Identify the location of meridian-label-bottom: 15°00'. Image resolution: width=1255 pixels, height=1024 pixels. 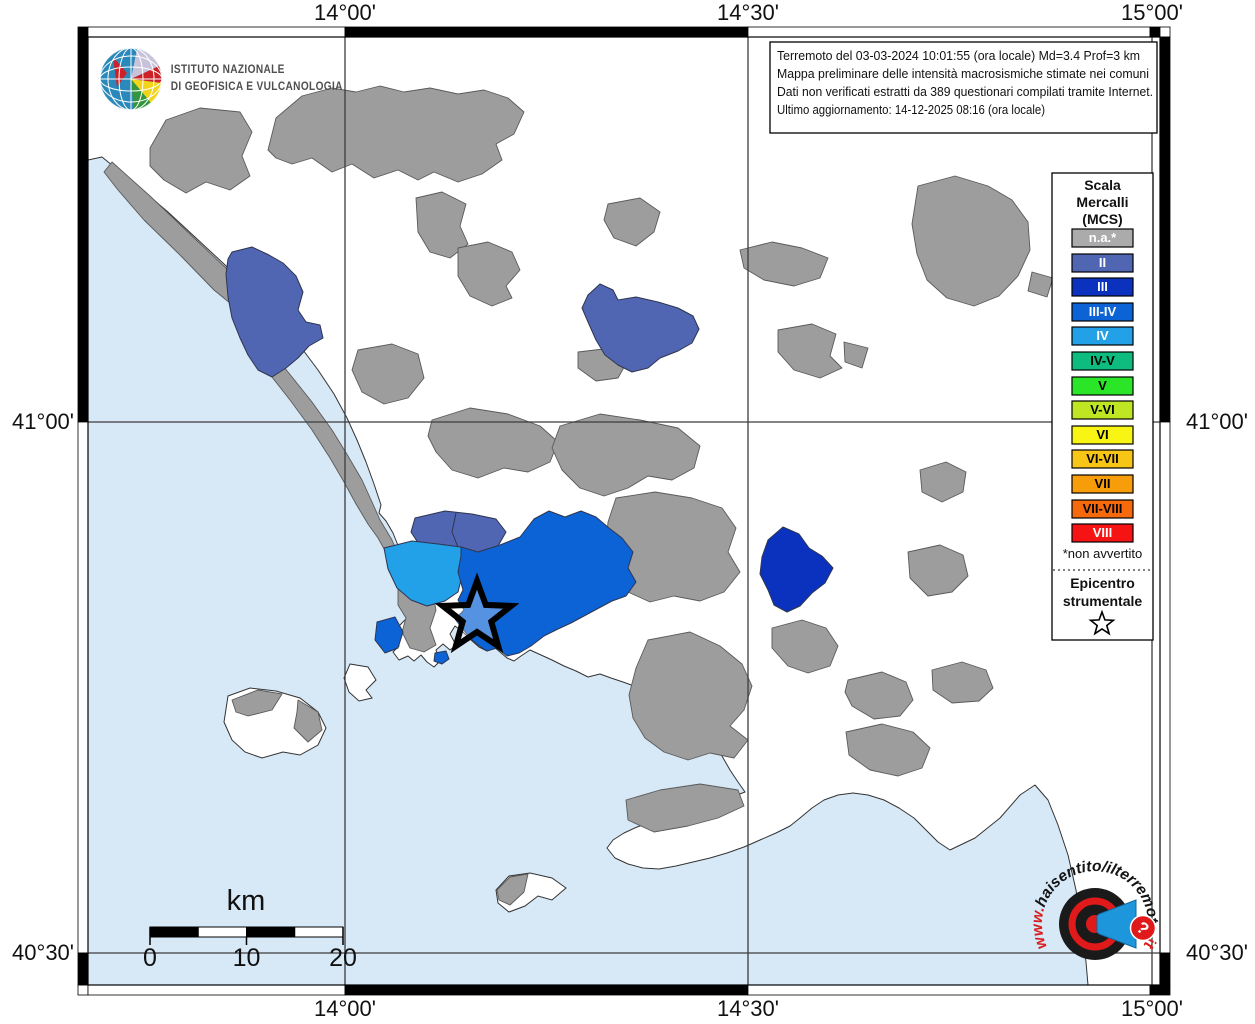
(1152, 1008).